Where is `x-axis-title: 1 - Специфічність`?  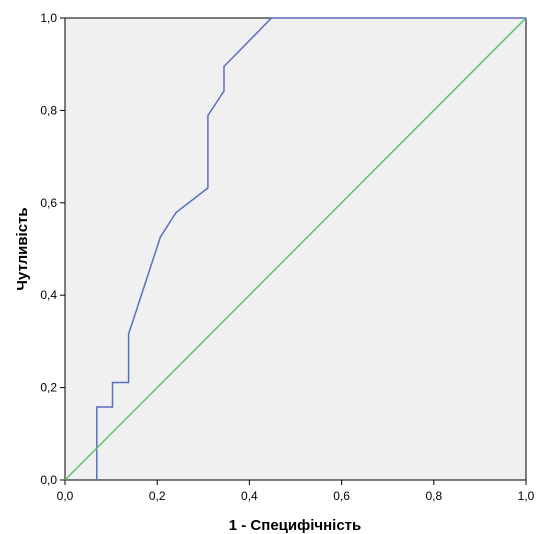
x-axis-title: 1 - Специфічність is located at coordinates (295, 525).